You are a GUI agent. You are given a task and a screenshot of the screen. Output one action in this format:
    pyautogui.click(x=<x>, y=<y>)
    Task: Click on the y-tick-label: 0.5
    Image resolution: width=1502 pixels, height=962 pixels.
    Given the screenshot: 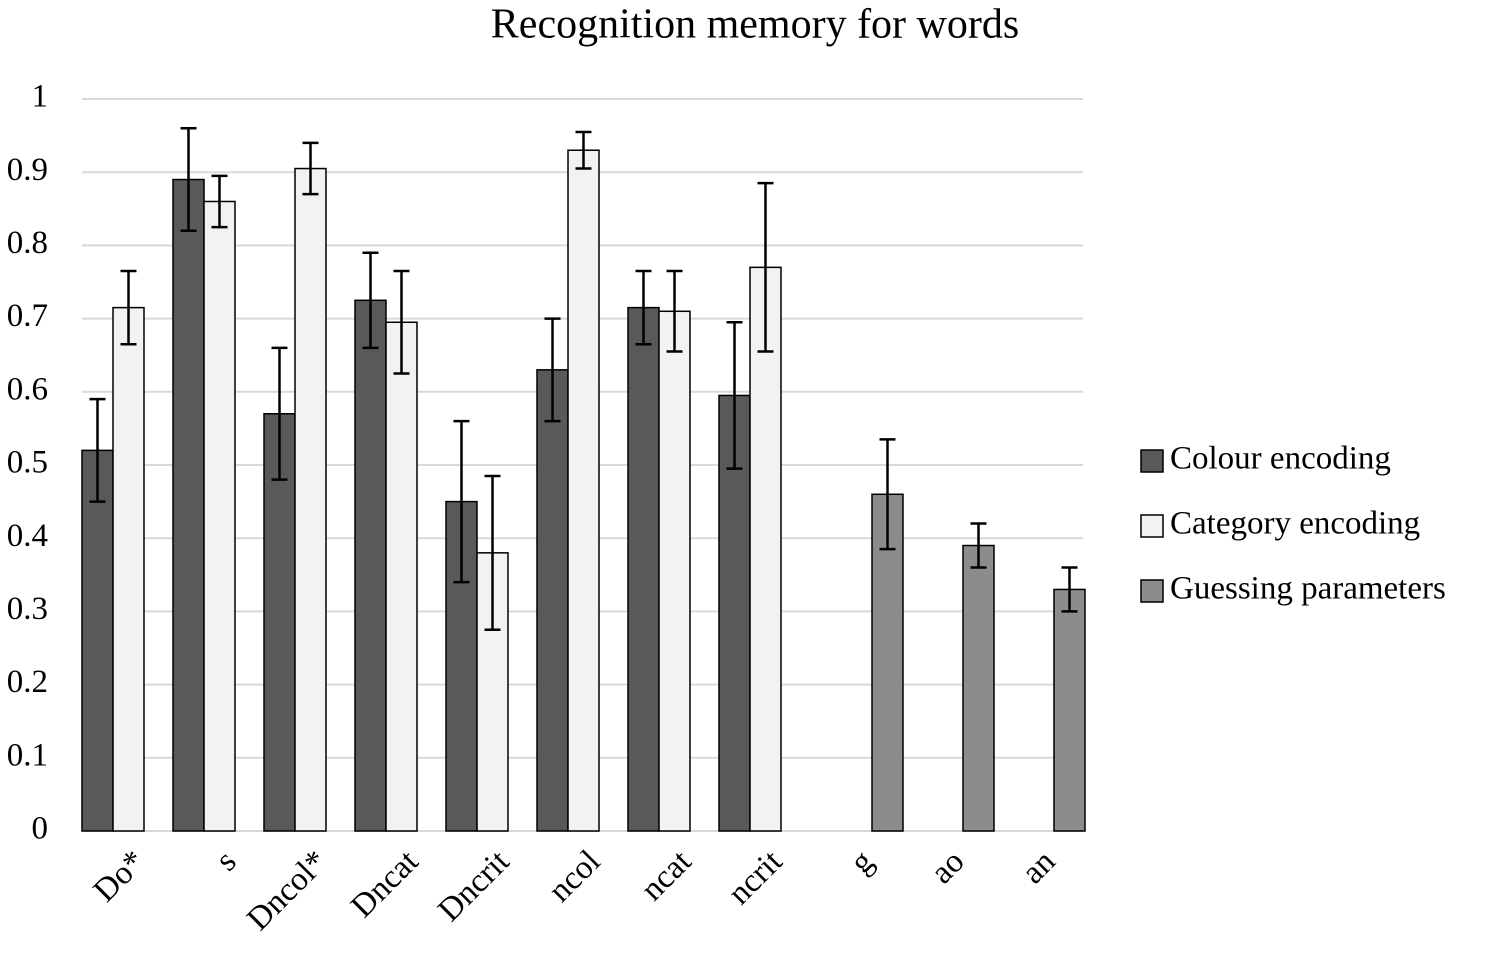 What is the action you would take?
    pyautogui.click(x=27, y=463)
    